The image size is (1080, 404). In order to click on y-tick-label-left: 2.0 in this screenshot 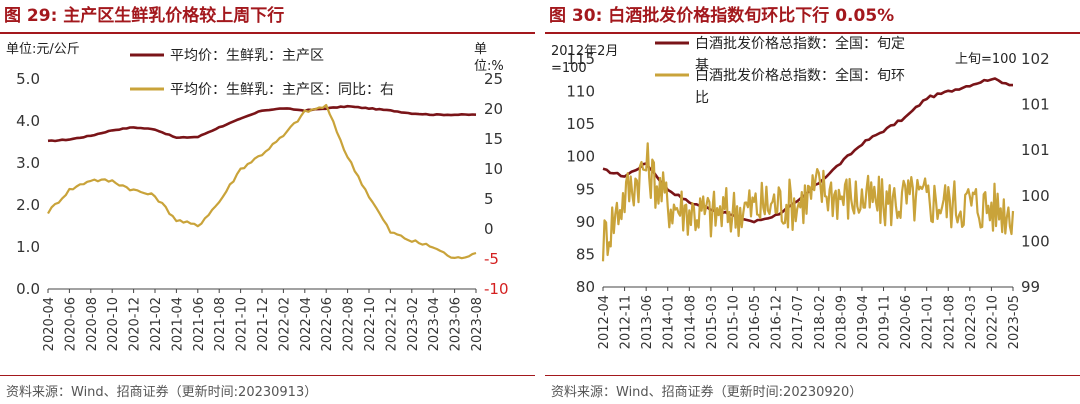, I will do `click(28, 205)`.